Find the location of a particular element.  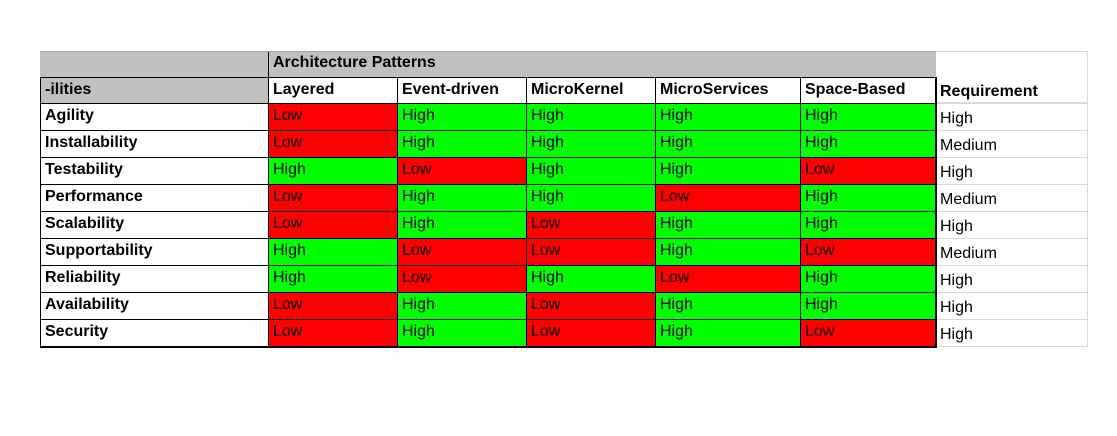

requirement-cell-installability: Medium is located at coordinates (1012, 144).